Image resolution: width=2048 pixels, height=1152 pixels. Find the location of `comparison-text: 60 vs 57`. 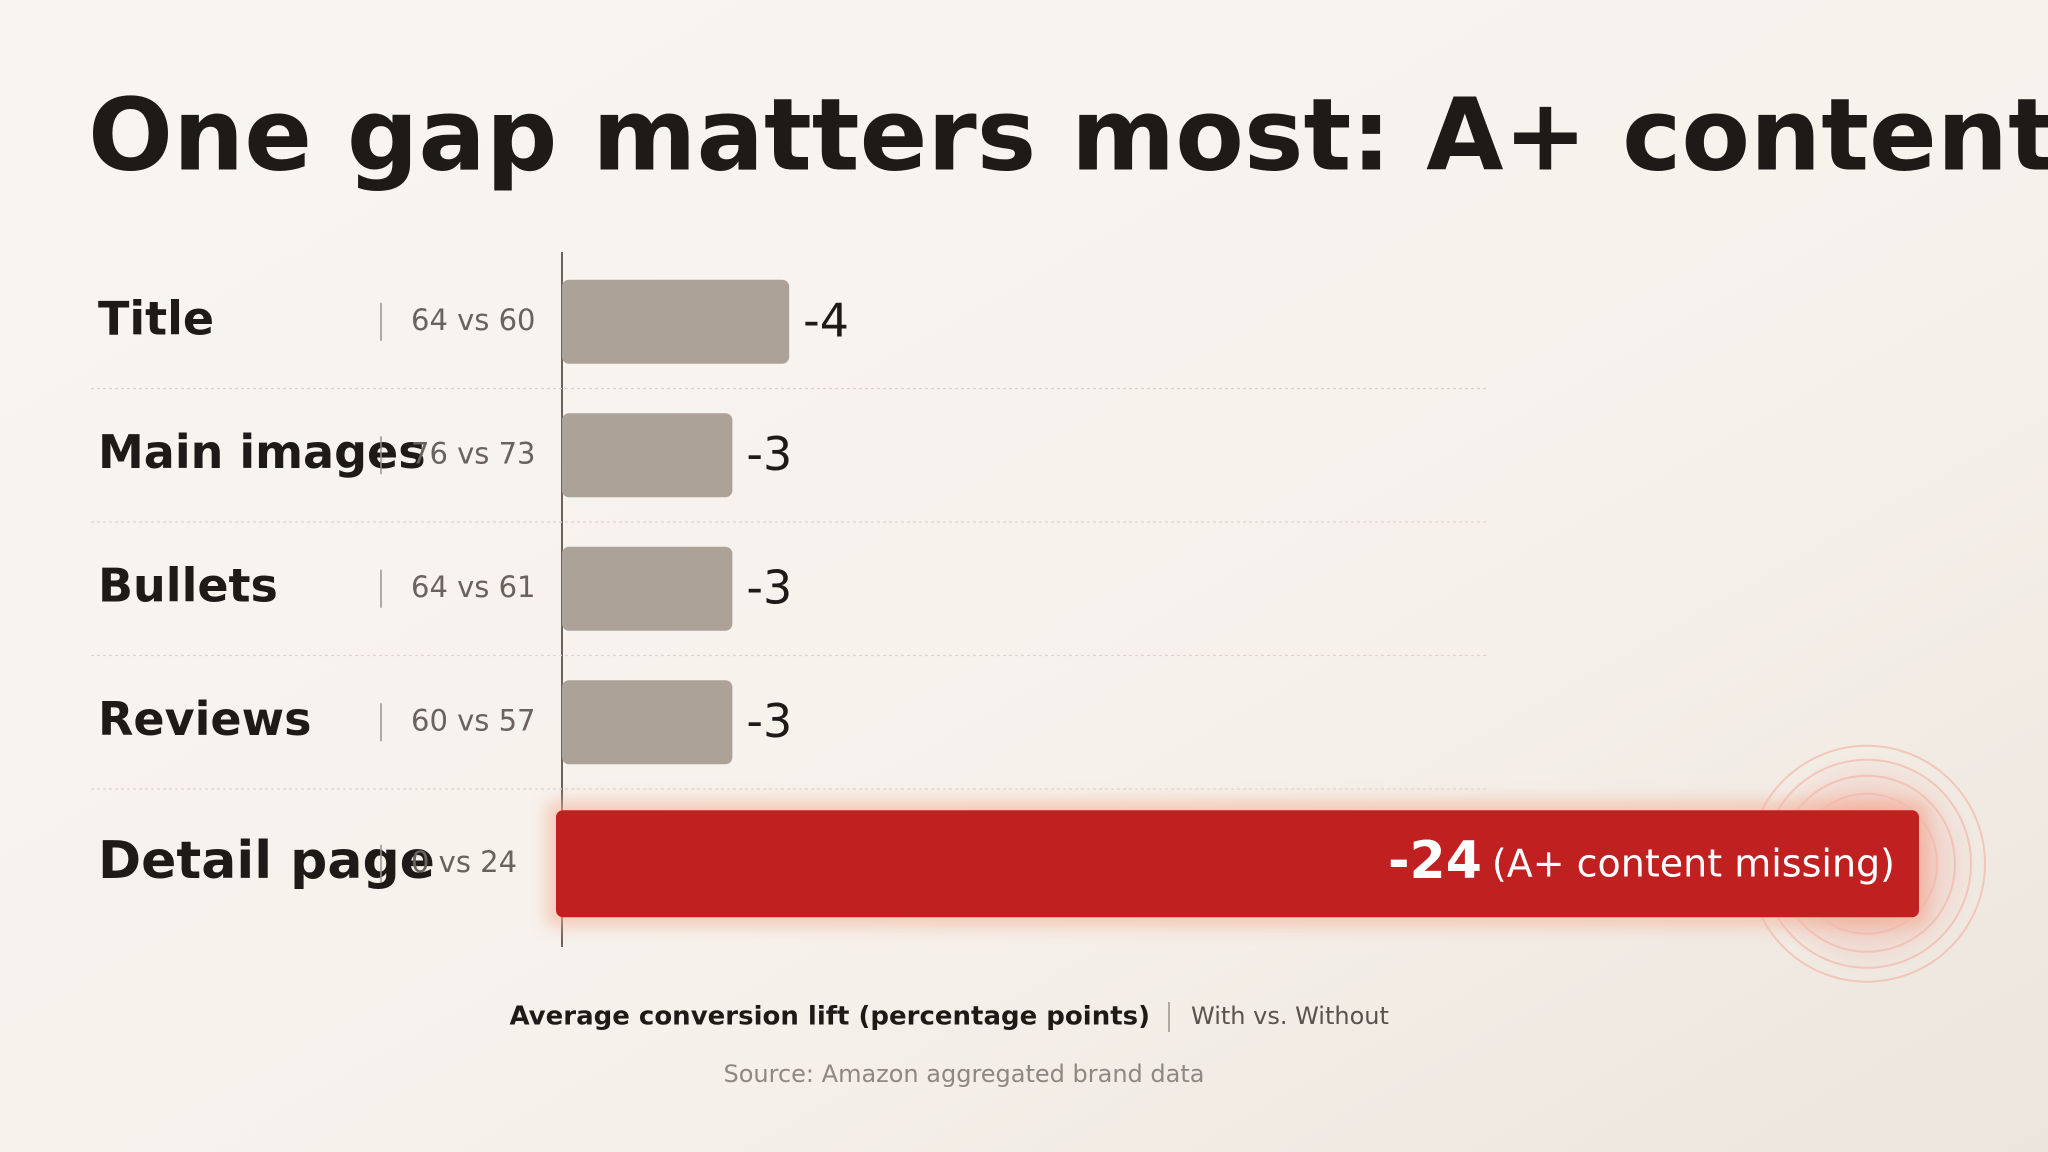

comparison-text: 60 vs 57 is located at coordinates (473, 720).